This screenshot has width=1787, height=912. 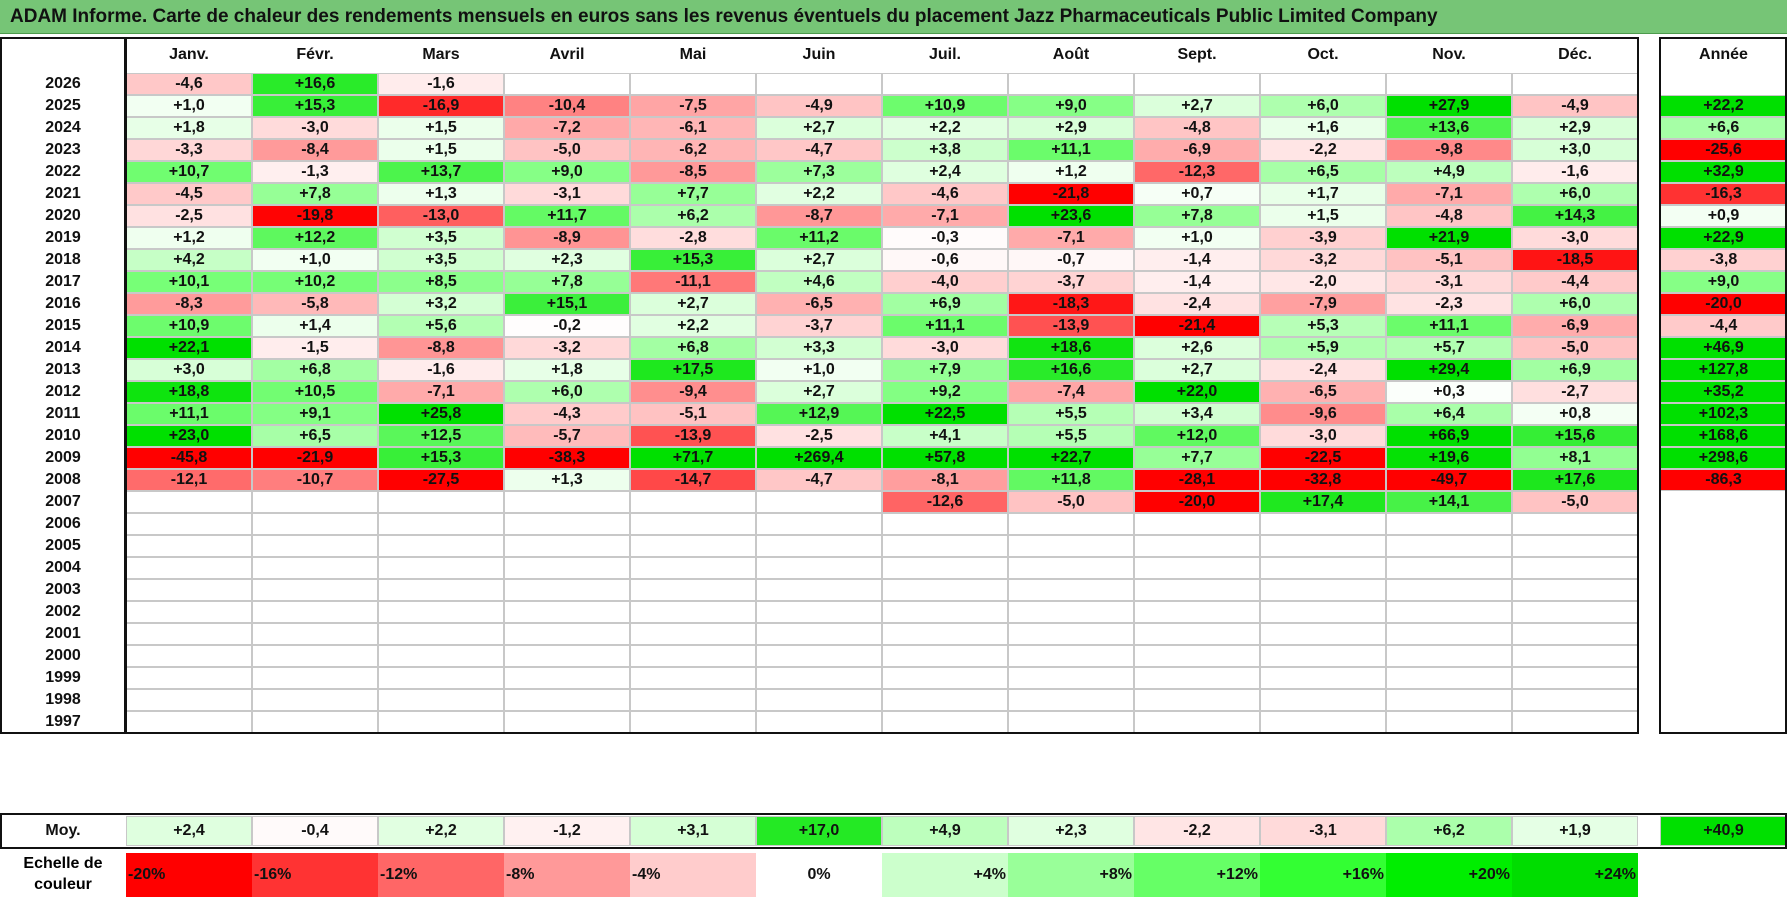 I want to click on heatmap-cell: +15,6, so click(x=1575, y=436).